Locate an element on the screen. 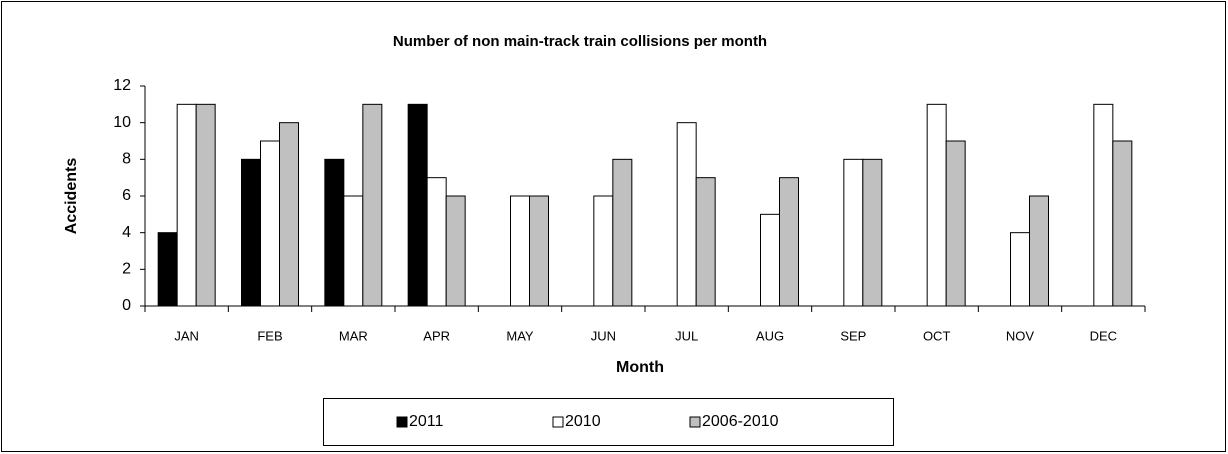  x-tick-label: JUL is located at coordinates (686, 335).